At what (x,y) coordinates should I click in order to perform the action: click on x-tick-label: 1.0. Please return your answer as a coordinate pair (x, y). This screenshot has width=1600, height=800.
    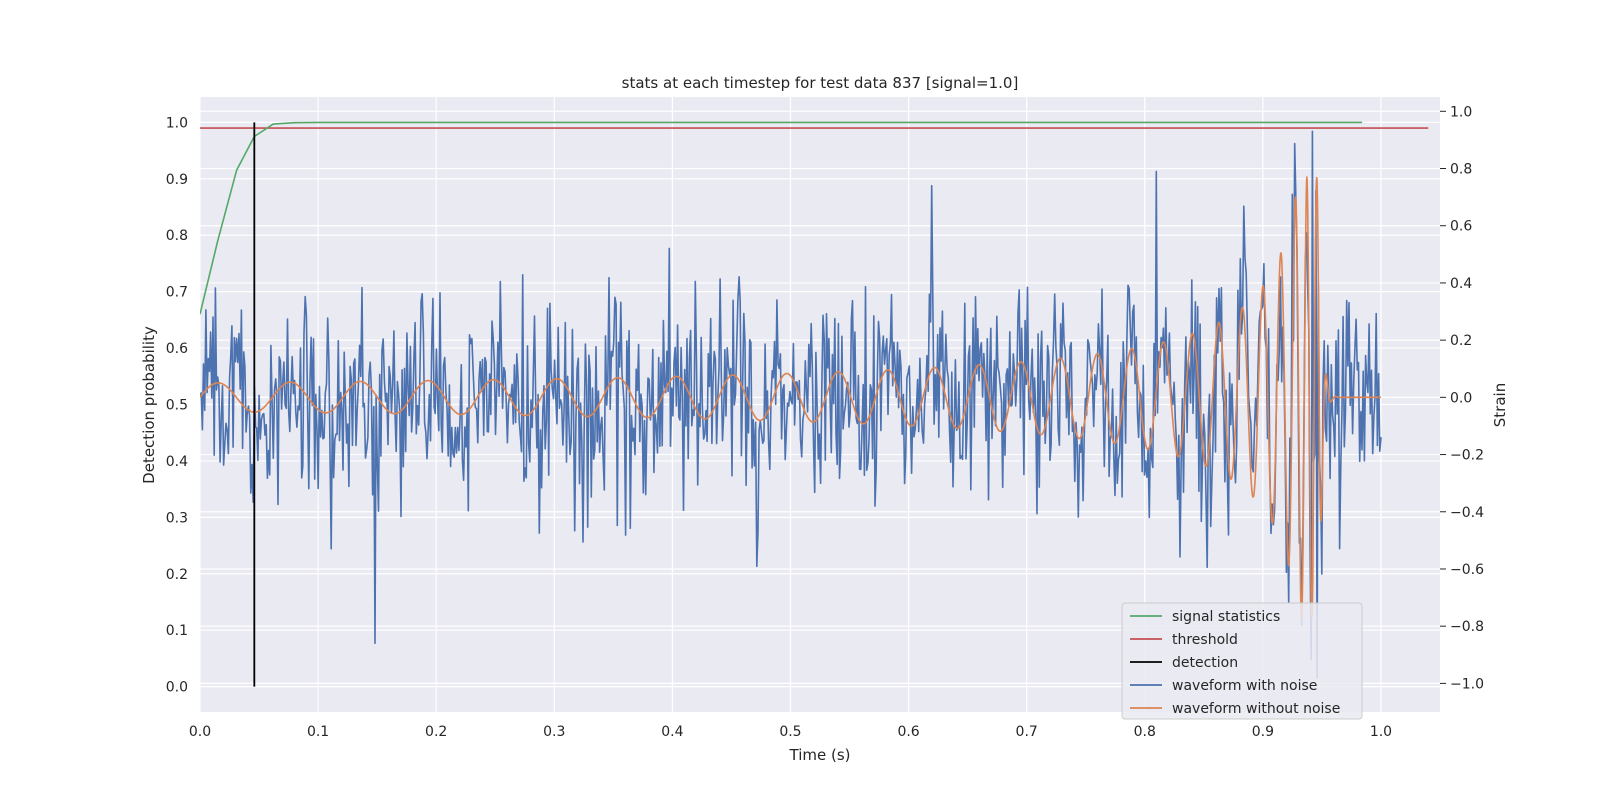
    Looking at the image, I should click on (1381, 732).